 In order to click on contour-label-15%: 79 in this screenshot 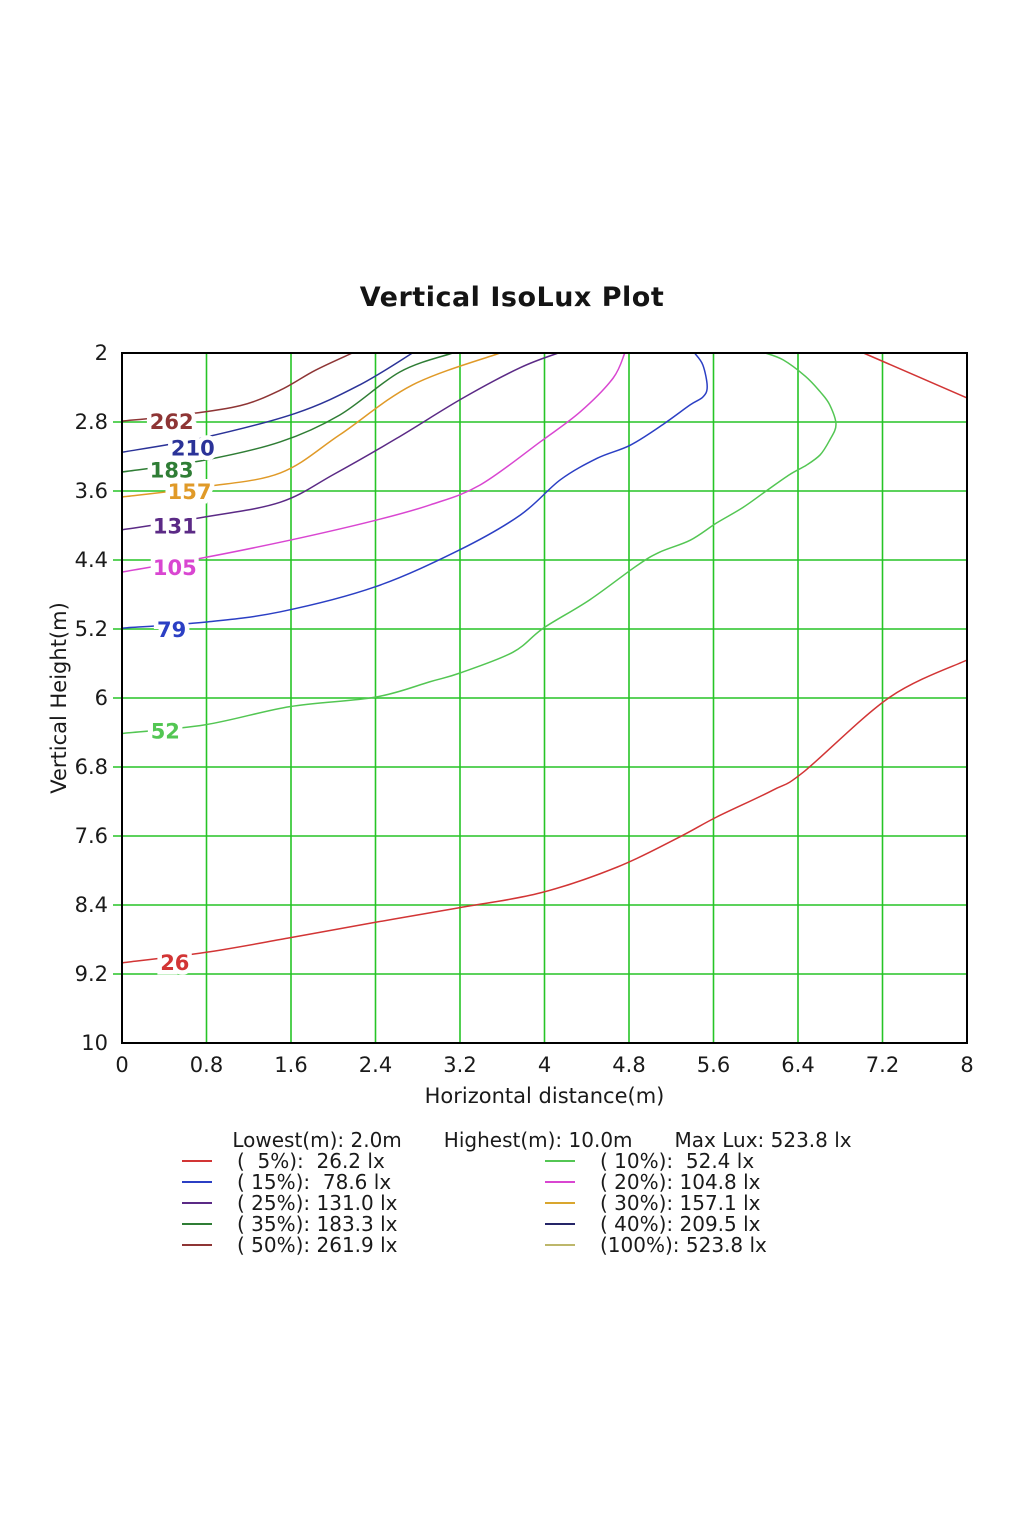, I will do `click(171, 630)`.